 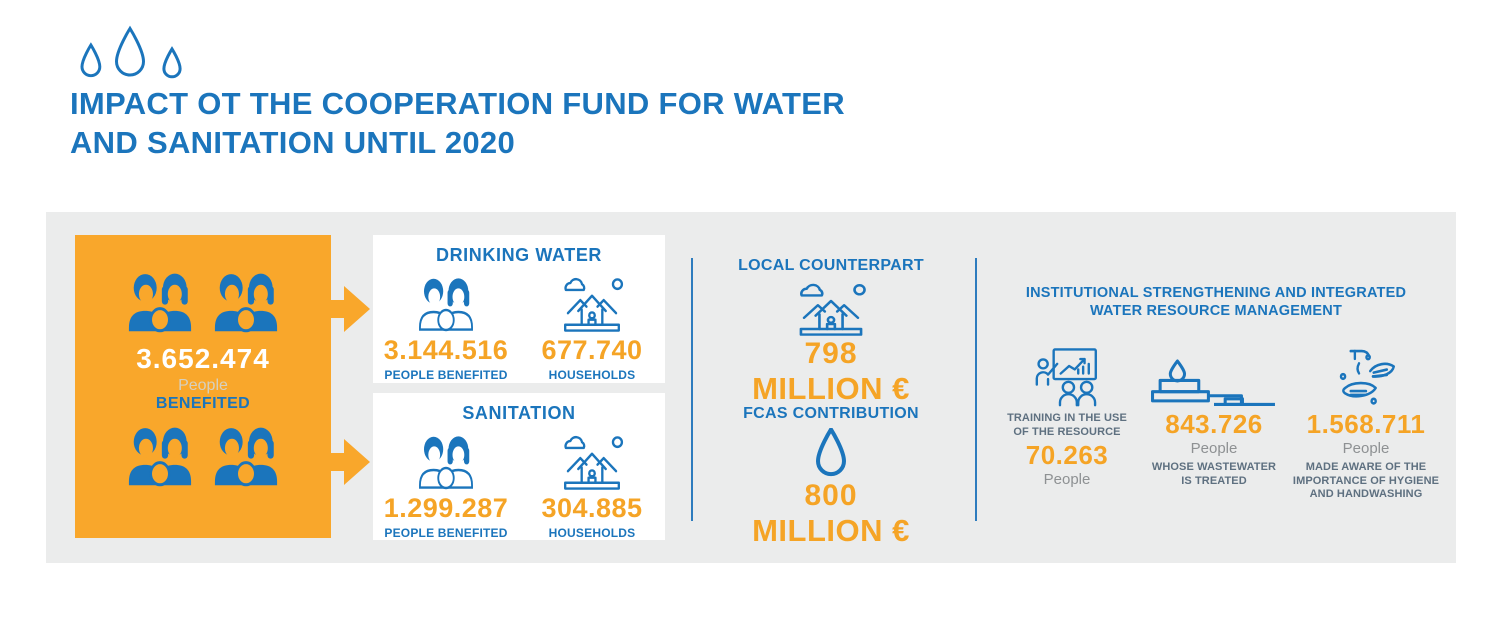 What do you see at coordinates (446, 533) in the screenshot?
I see `sanitation-people-label: PEOPLE BENEFITED` at bounding box center [446, 533].